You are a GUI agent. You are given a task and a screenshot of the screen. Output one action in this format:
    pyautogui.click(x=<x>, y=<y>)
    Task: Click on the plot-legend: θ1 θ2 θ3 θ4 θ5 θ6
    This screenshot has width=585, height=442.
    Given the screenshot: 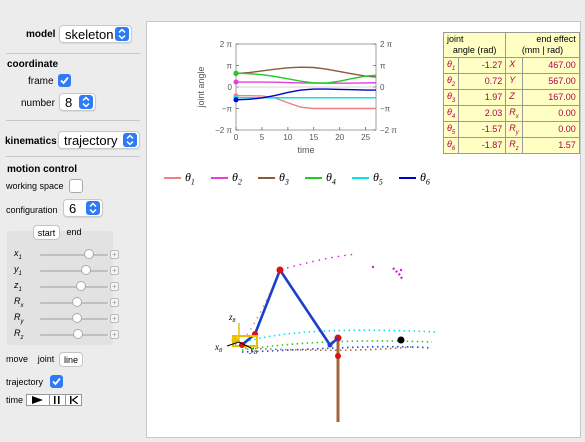 What is the action you would take?
    pyautogui.click(x=302, y=178)
    